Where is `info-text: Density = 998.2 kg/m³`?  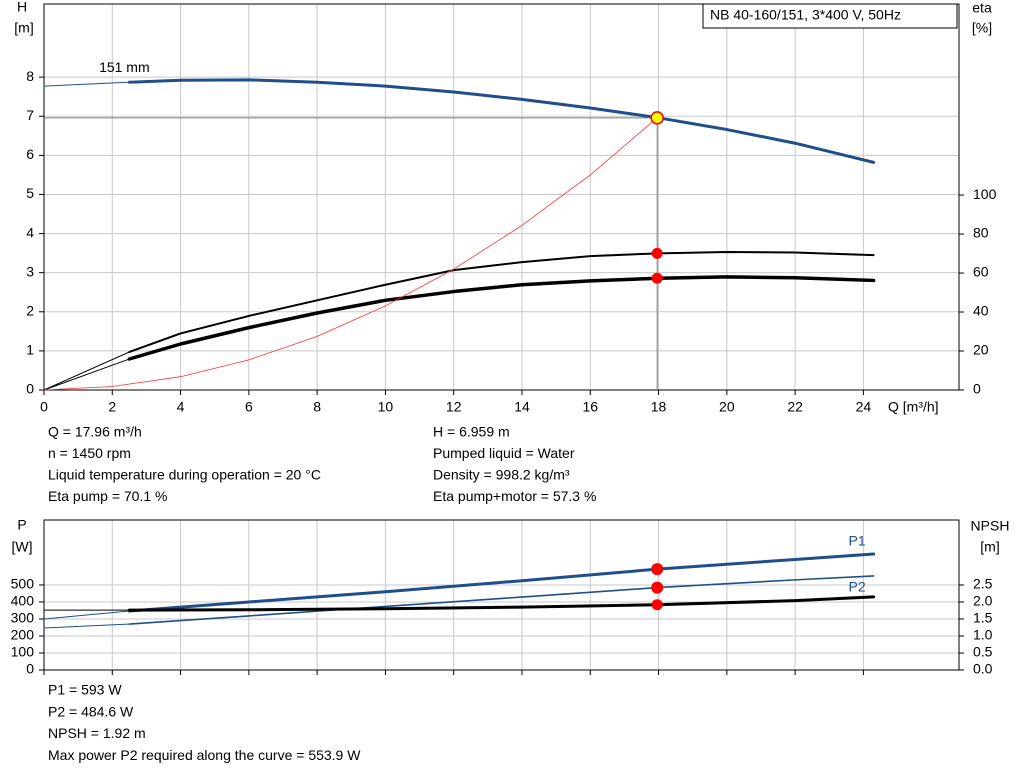 info-text: Density = 998.2 kg/m³ is located at coordinates (501, 475).